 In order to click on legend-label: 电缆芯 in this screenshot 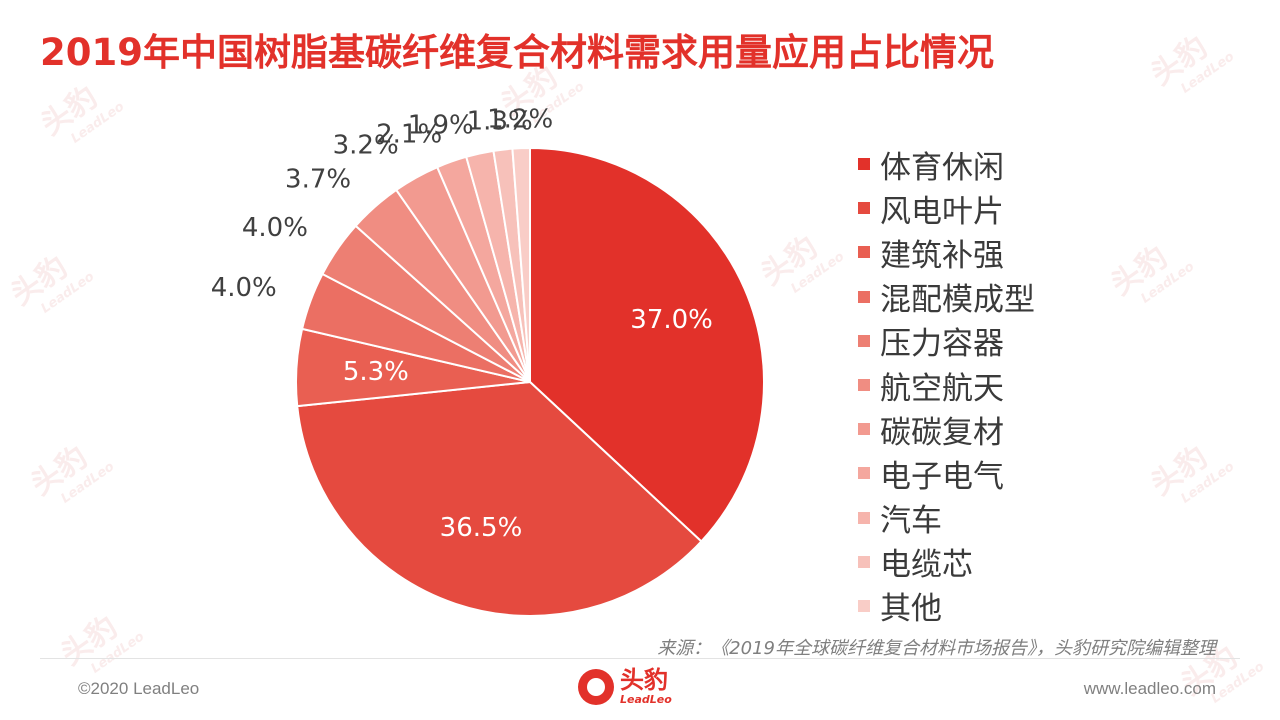, I will do `click(926, 565)`.